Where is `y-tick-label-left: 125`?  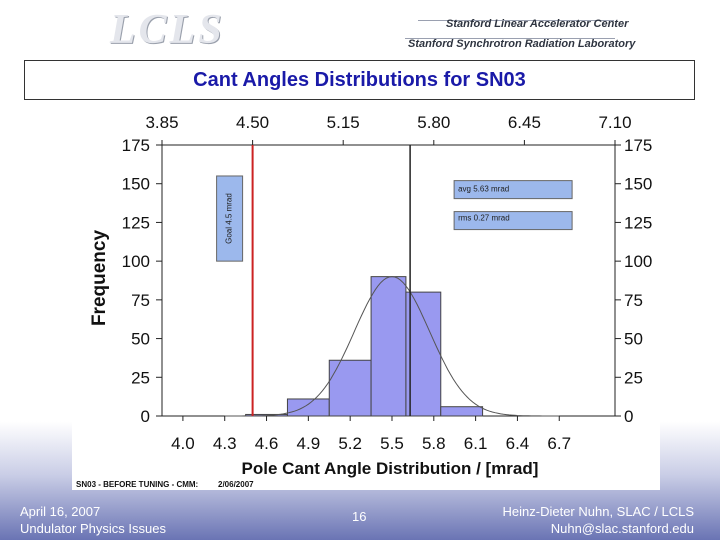 y-tick-label-left: 125 is located at coordinates (136, 222).